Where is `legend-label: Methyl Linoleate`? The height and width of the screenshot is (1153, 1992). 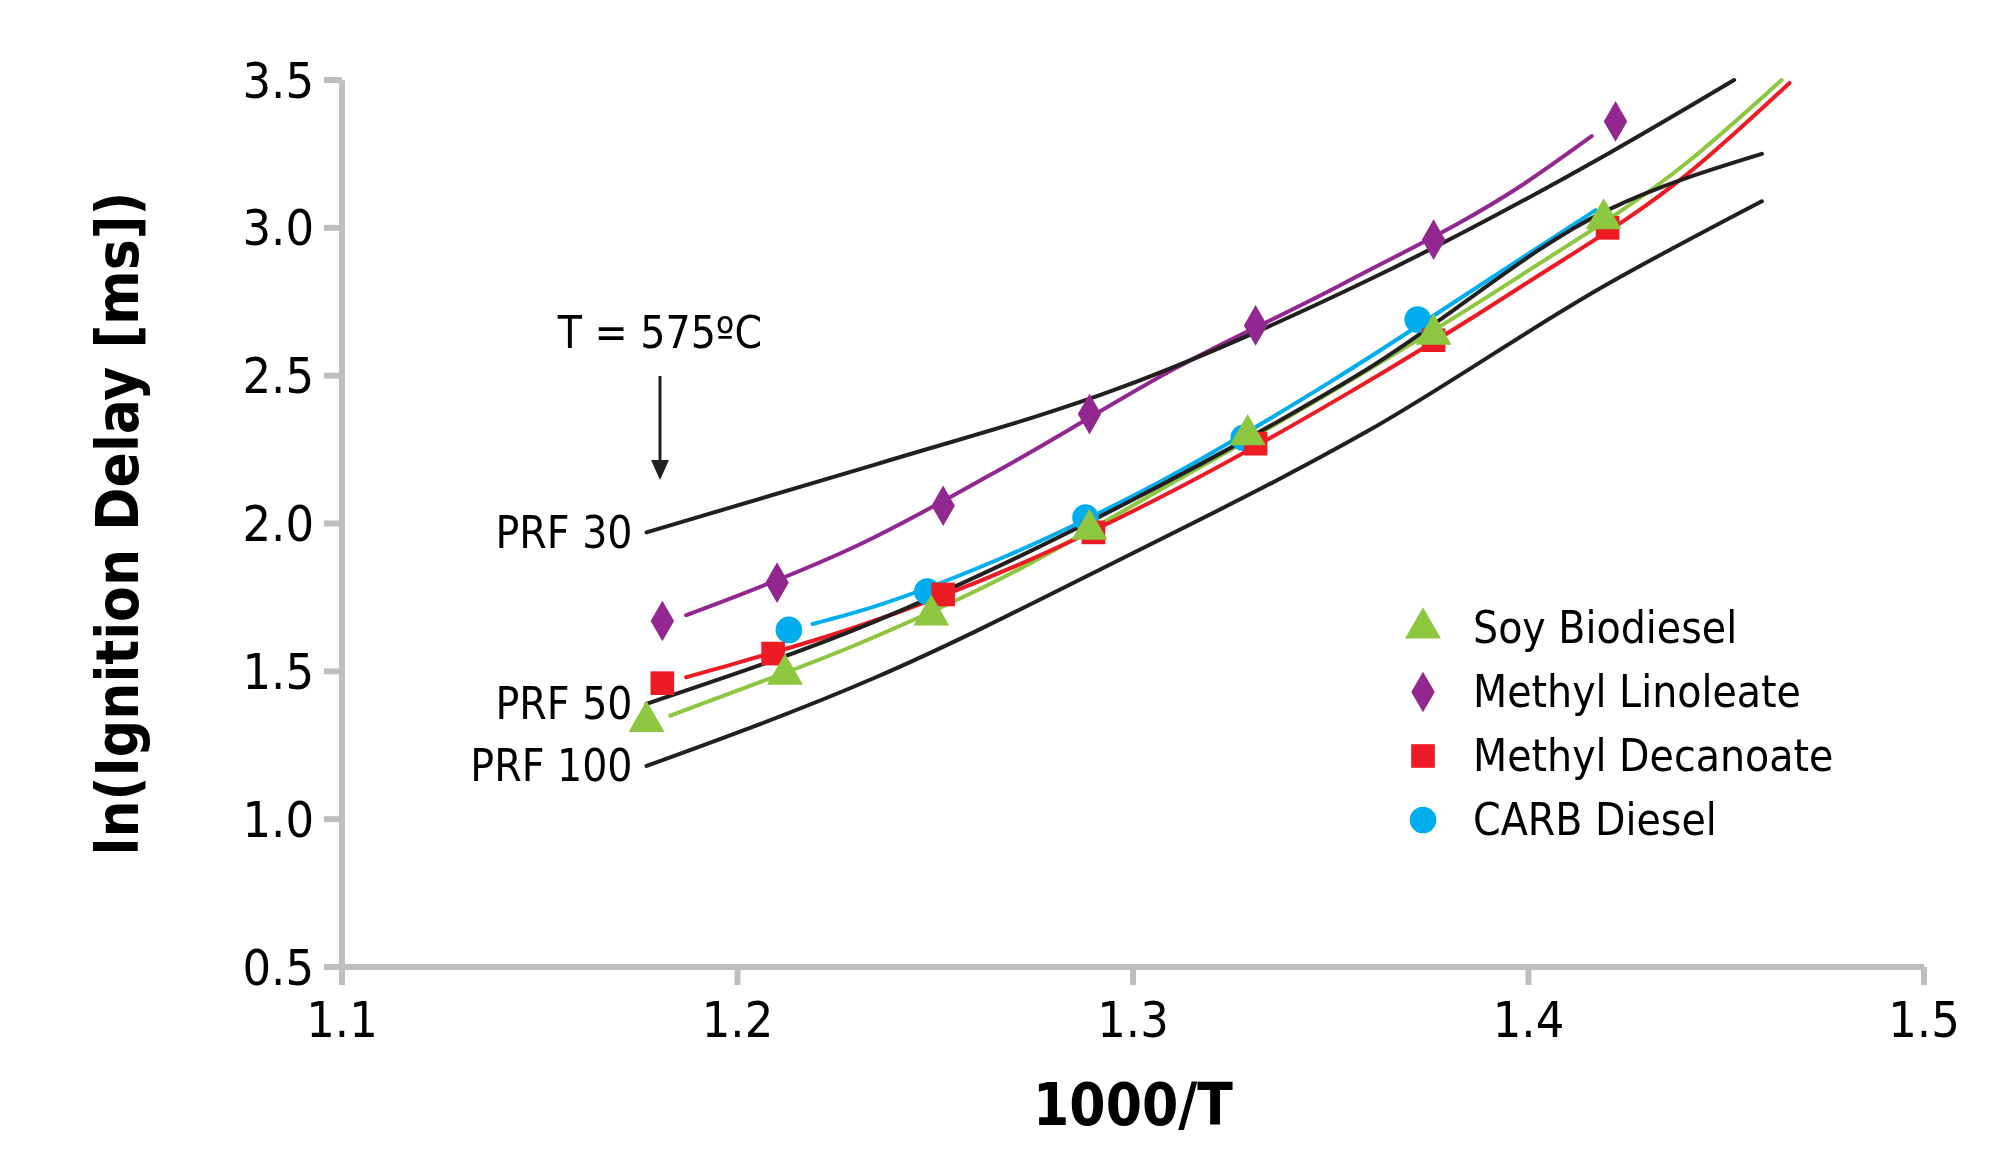 legend-label: Methyl Linoleate is located at coordinates (1637, 692).